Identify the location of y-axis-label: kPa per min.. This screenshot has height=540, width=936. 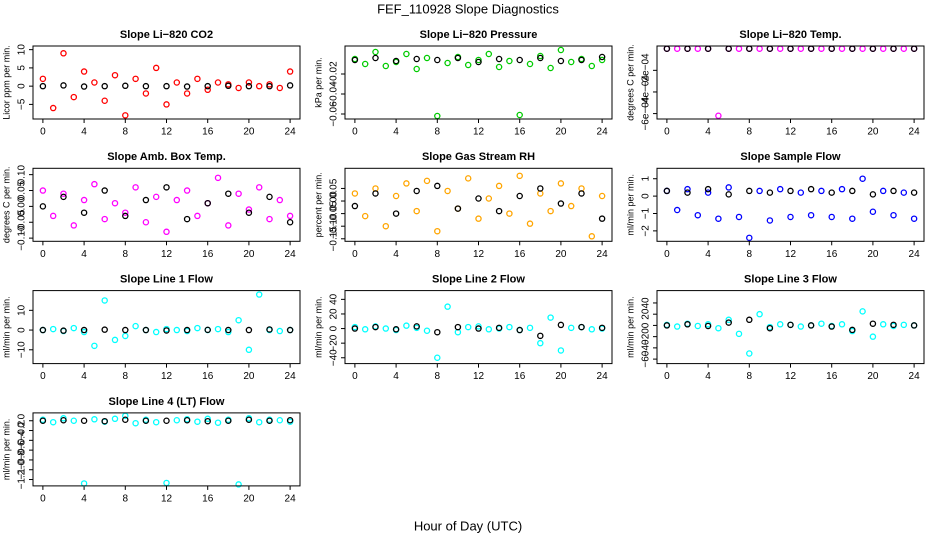
(318, 82).